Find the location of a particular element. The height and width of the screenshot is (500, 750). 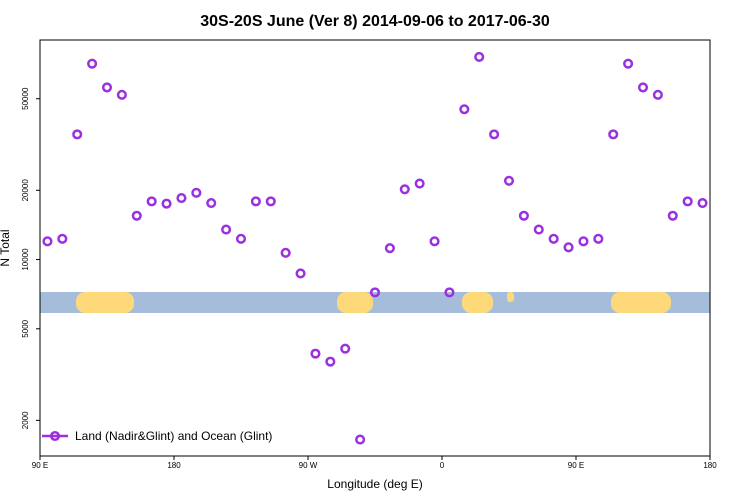

y-tick-label: 50000 is located at coordinates (25, 98).